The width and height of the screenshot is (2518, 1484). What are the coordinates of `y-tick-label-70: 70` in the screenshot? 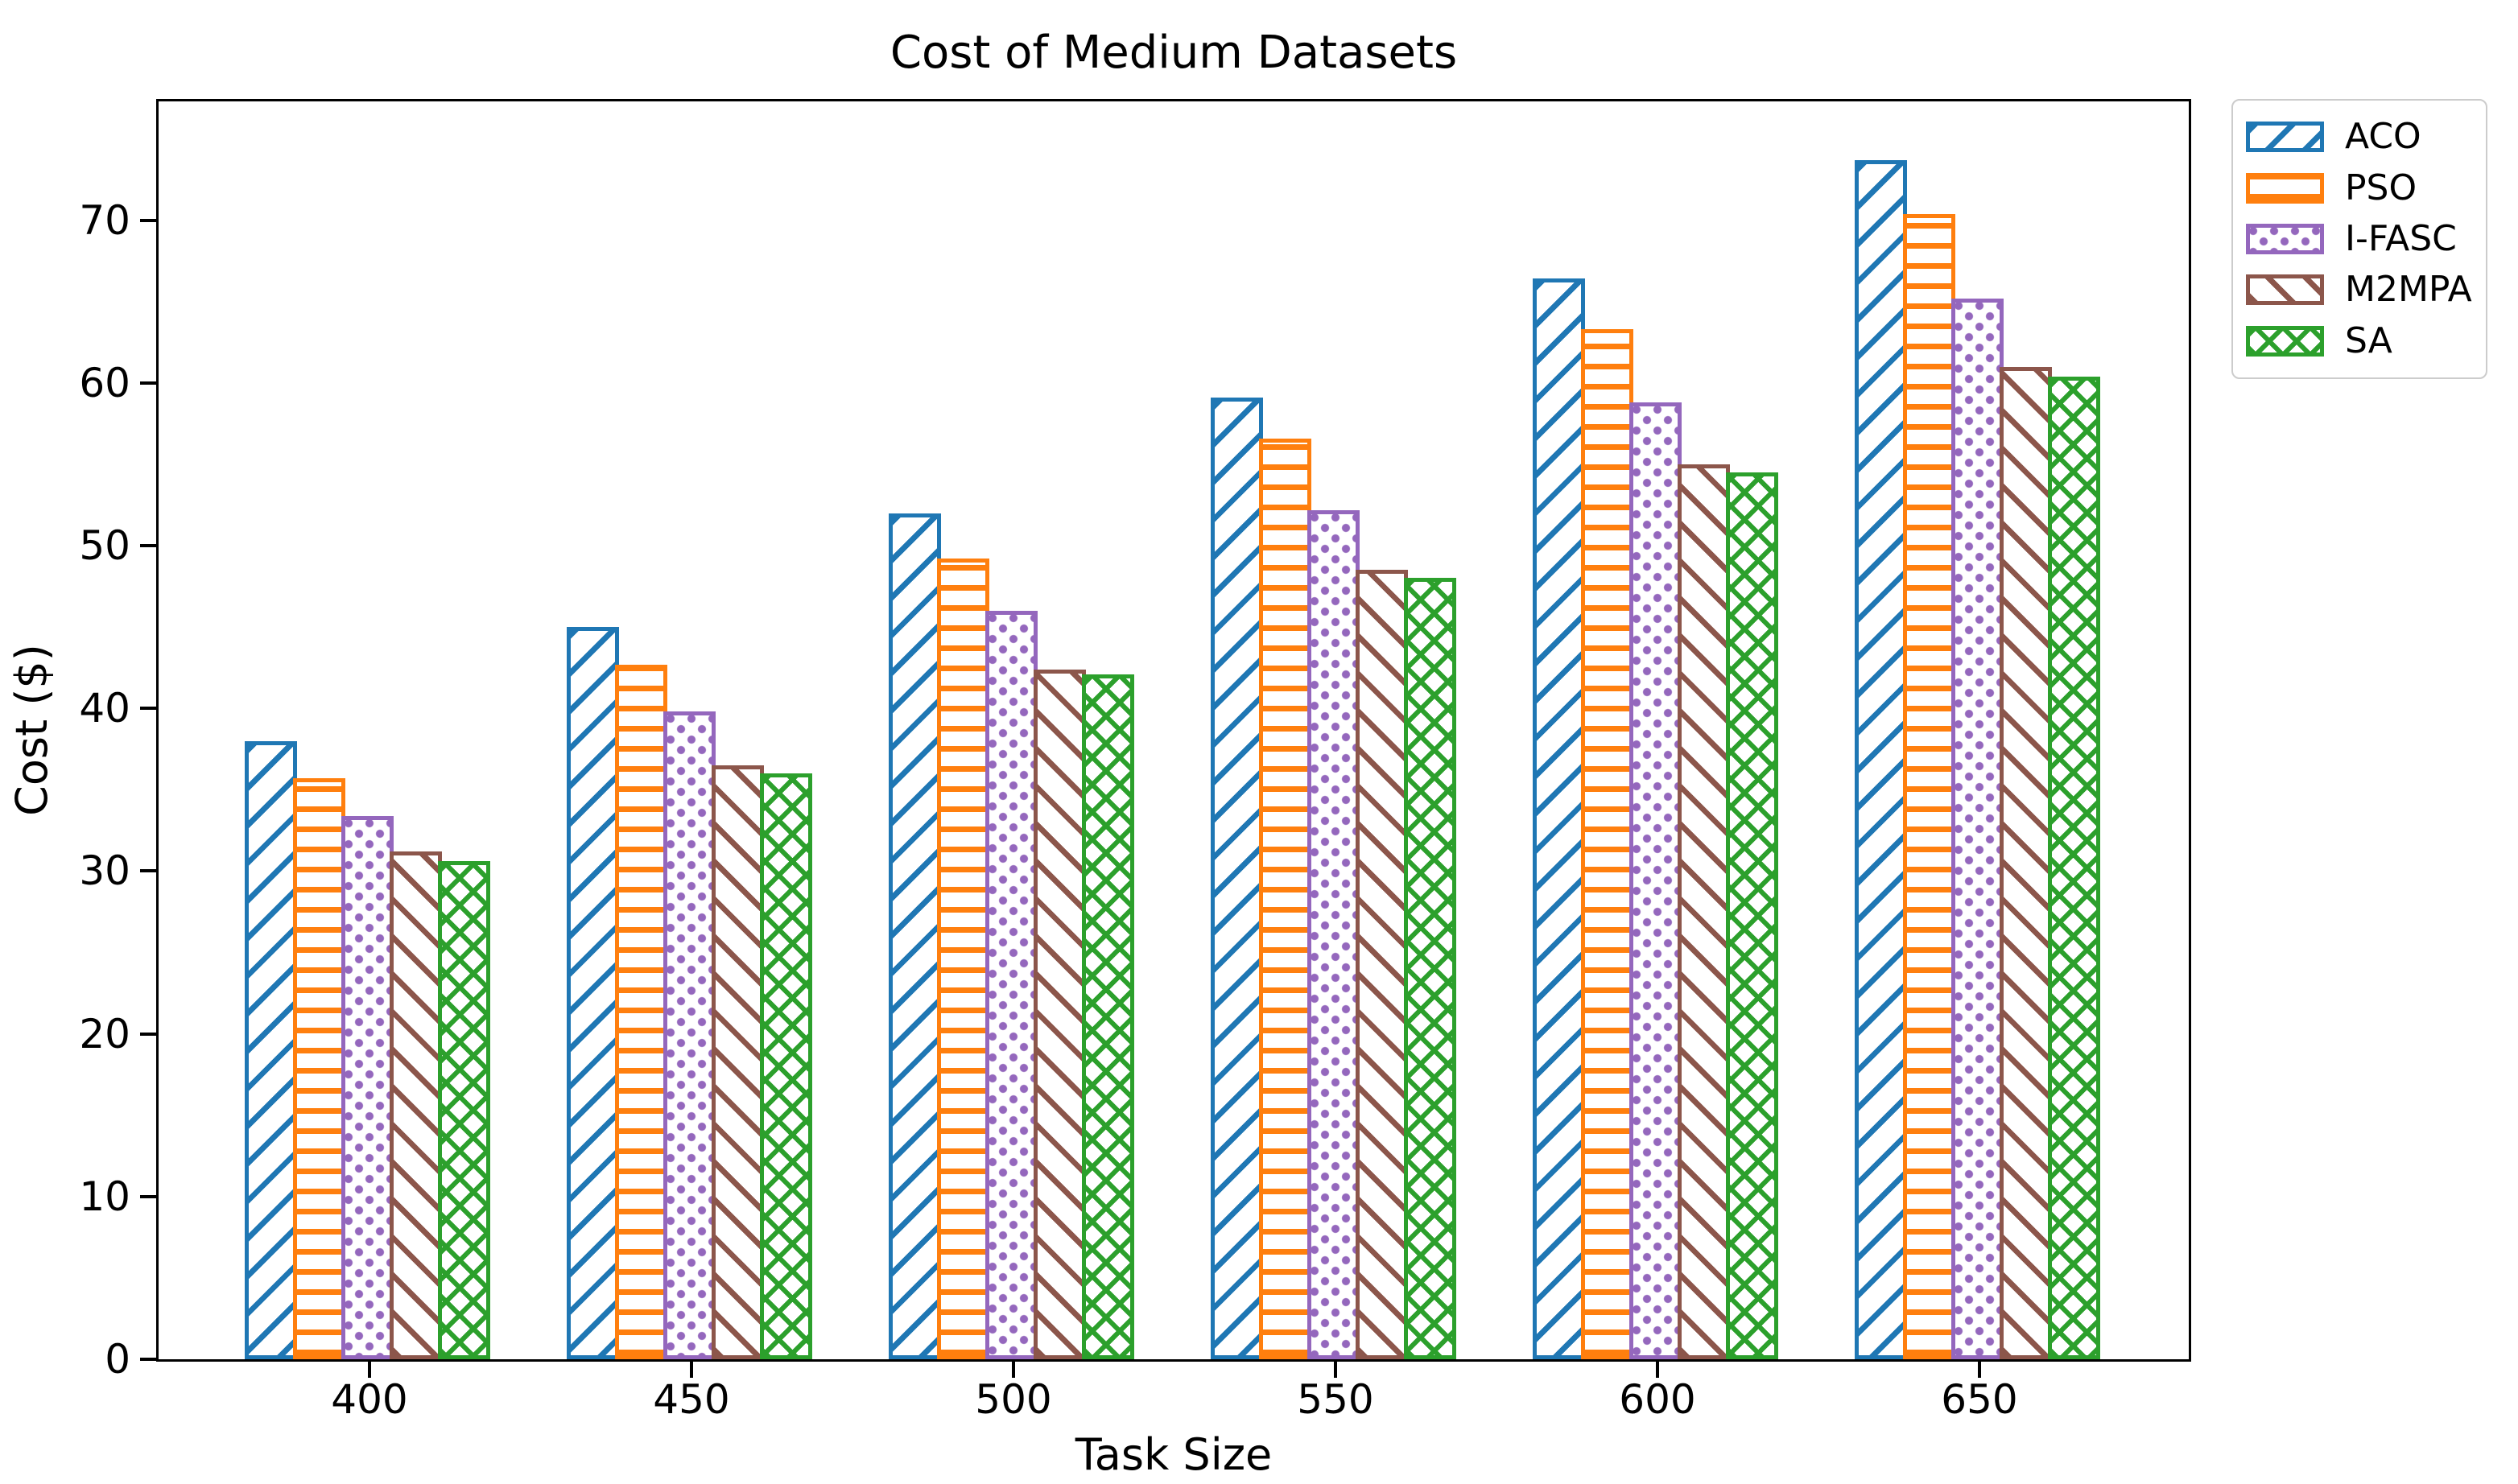 It's located at (104, 220).